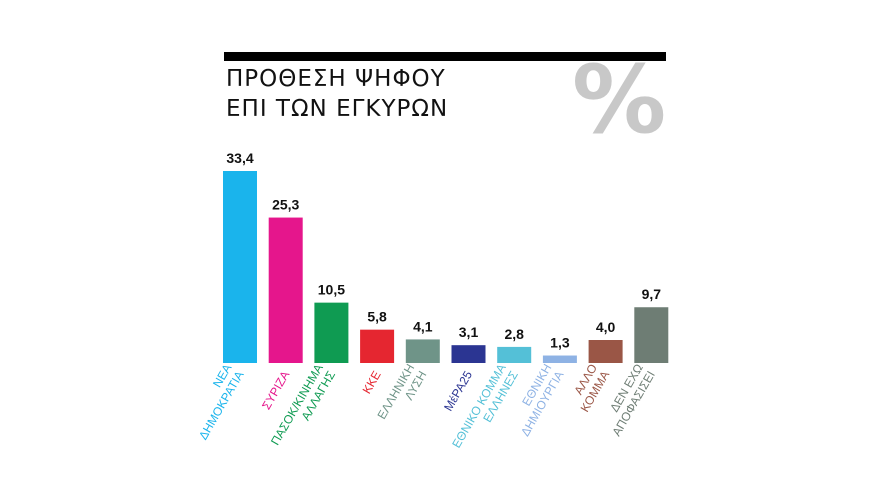  I want to click on category-label-3-line-0: ΚΚΕ, so click(372, 383).